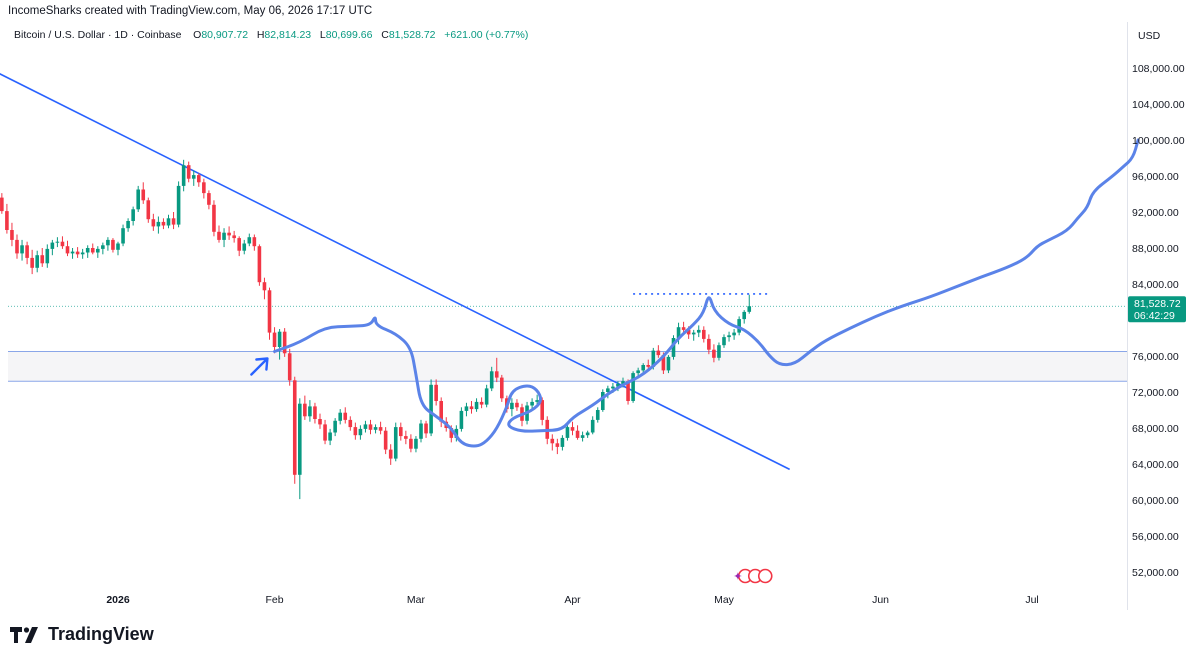  Describe the element at coordinates (259, 366) in the screenshot. I see `arrow-annotation` at that location.